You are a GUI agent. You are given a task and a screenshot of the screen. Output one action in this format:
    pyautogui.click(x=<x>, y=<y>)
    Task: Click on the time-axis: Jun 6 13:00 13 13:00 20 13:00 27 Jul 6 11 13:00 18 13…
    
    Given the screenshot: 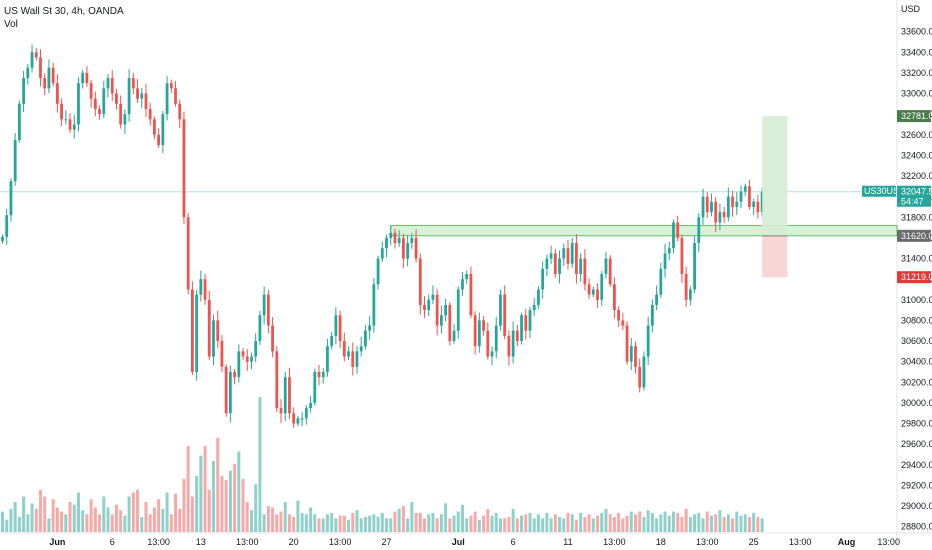 What is the action you would take?
    pyautogui.click(x=474, y=542)
    